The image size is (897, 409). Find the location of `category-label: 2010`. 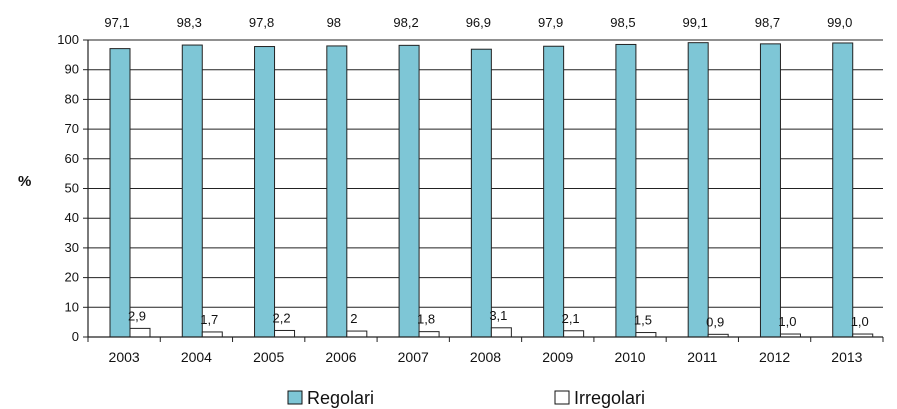

category-label: 2010 is located at coordinates (629, 357).